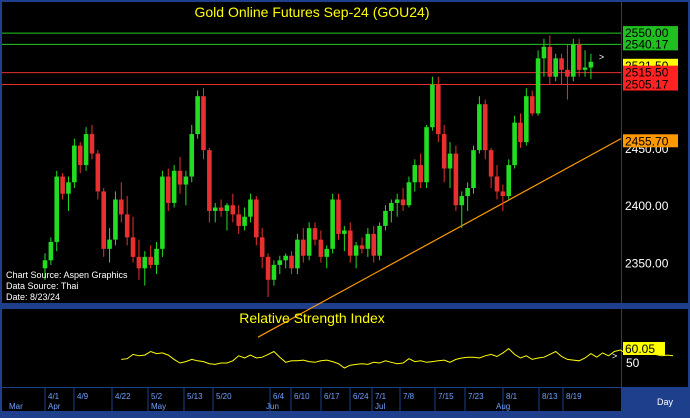 The width and height of the screenshot is (690, 418). I want to click on month-tick-label: May, so click(158, 406).